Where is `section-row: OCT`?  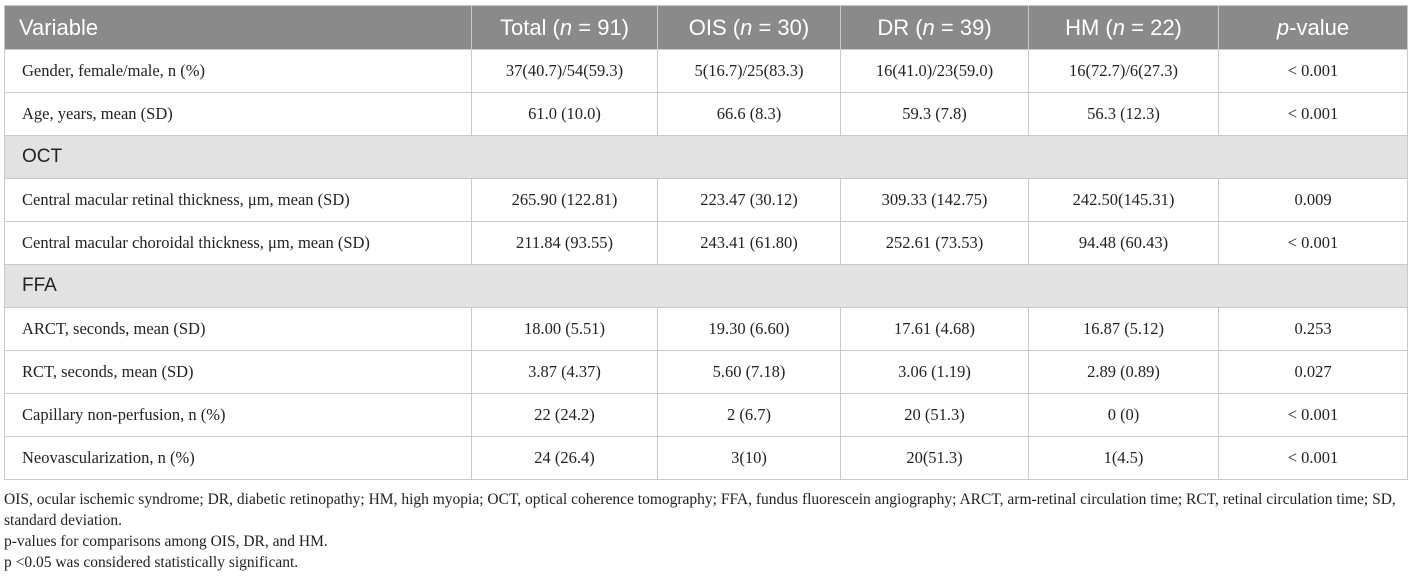 section-row: OCT is located at coordinates (706, 157).